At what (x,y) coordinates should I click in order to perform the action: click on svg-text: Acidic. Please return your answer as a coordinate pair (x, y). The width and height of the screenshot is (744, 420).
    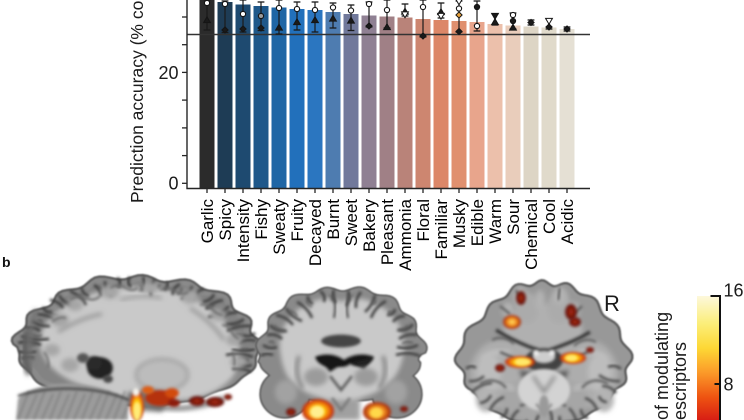
    Looking at the image, I should click on (567, 222).